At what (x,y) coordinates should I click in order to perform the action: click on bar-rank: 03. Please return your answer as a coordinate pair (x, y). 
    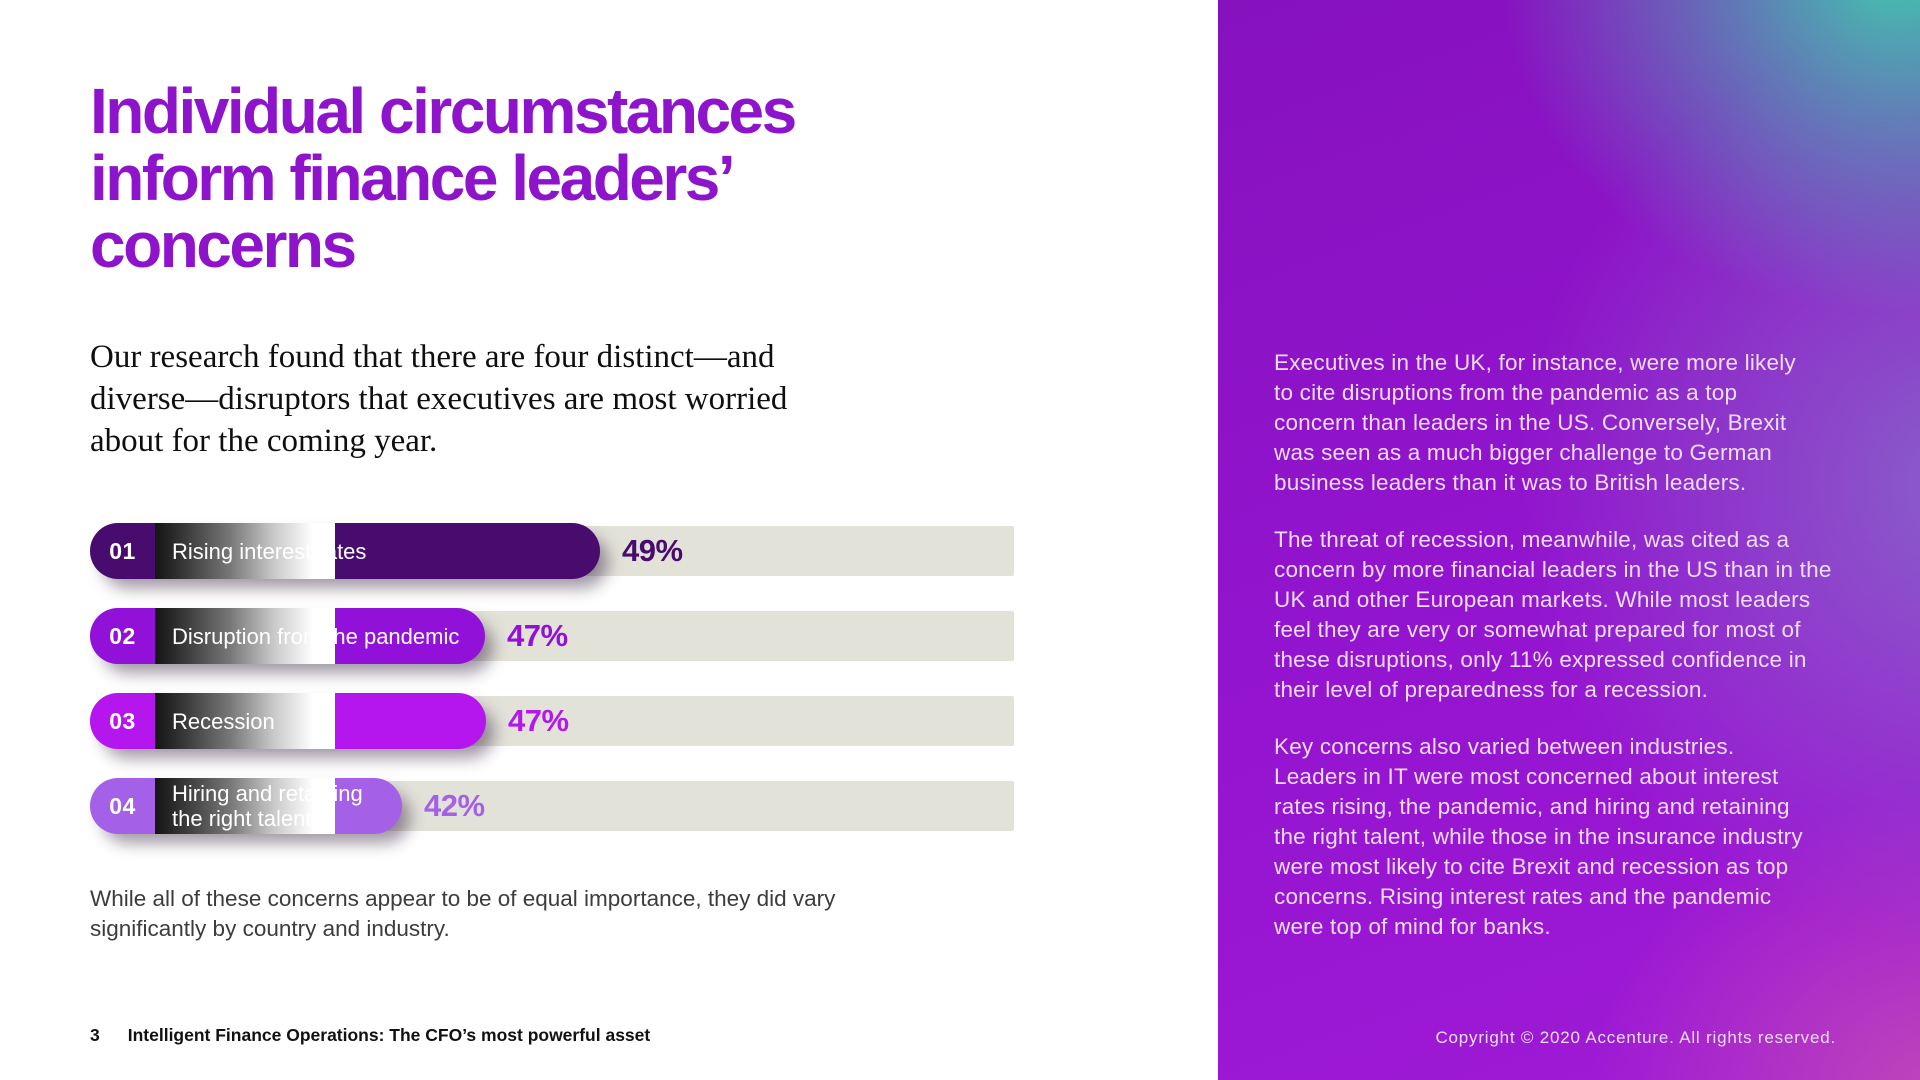
    Looking at the image, I should click on (122, 720).